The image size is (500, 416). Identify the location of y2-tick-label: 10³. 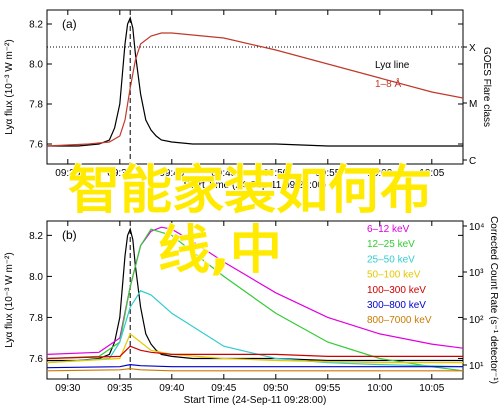
(476, 273).